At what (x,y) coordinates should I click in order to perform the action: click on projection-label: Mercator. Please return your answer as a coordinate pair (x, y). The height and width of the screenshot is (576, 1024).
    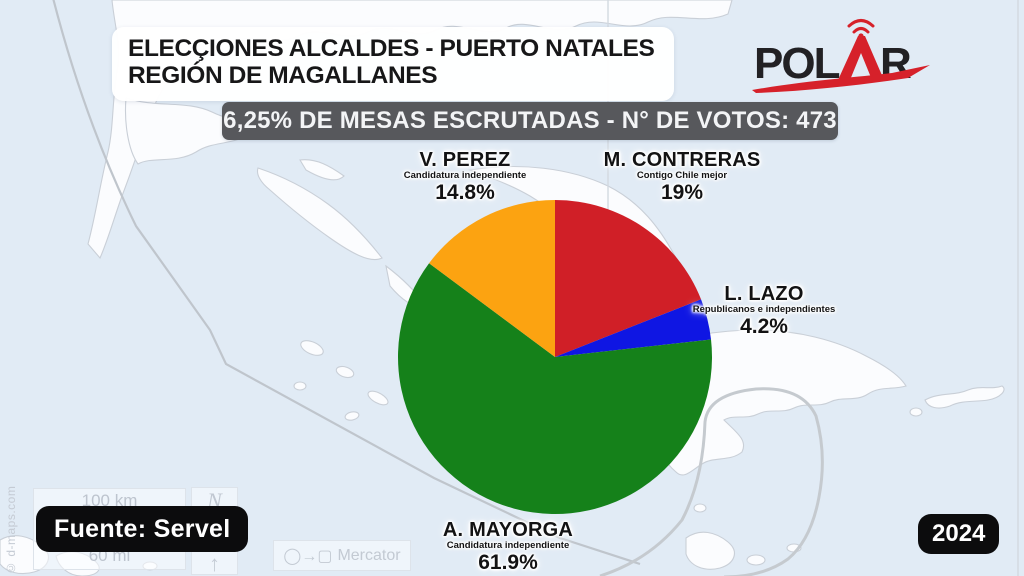
    Looking at the image, I should click on (369, 555).